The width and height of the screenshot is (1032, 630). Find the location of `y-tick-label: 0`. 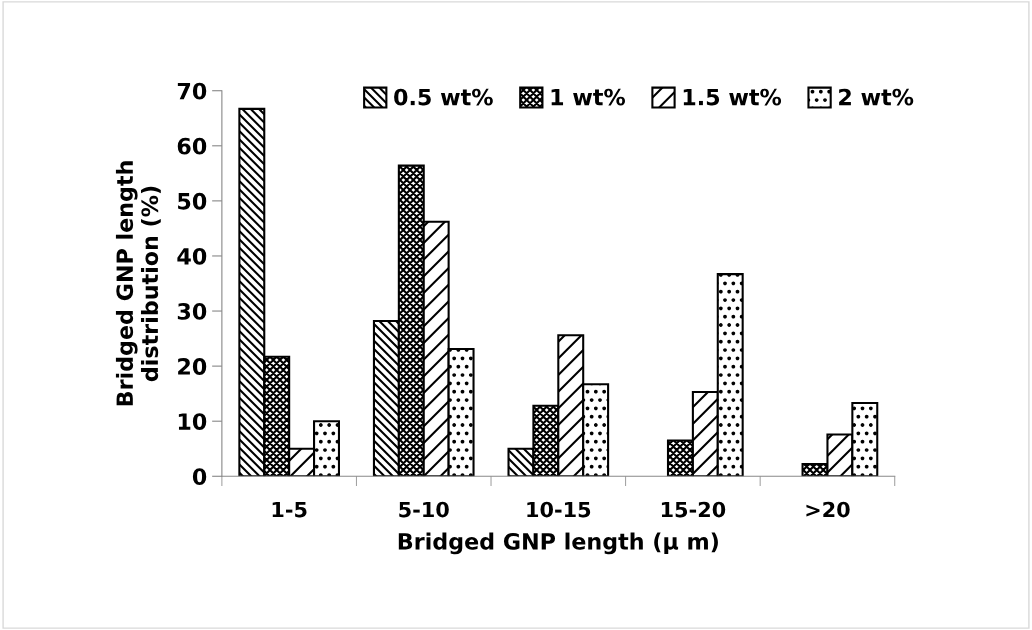

y-tick-label: 0 is located at coordinates (199, 477).